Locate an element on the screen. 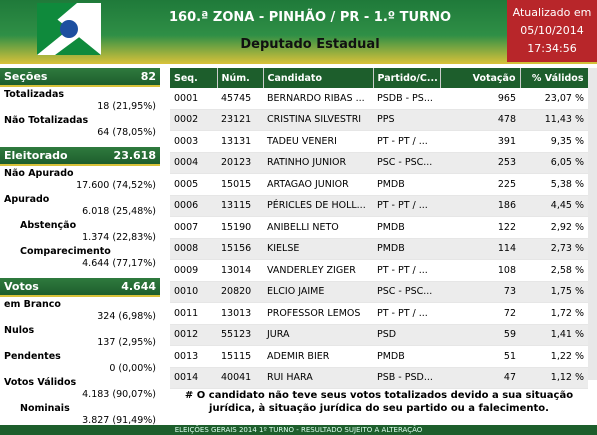 The height and width of the screenshot is (435, 597). table-cell: 1,12 % is located at coordinates (554, 378).